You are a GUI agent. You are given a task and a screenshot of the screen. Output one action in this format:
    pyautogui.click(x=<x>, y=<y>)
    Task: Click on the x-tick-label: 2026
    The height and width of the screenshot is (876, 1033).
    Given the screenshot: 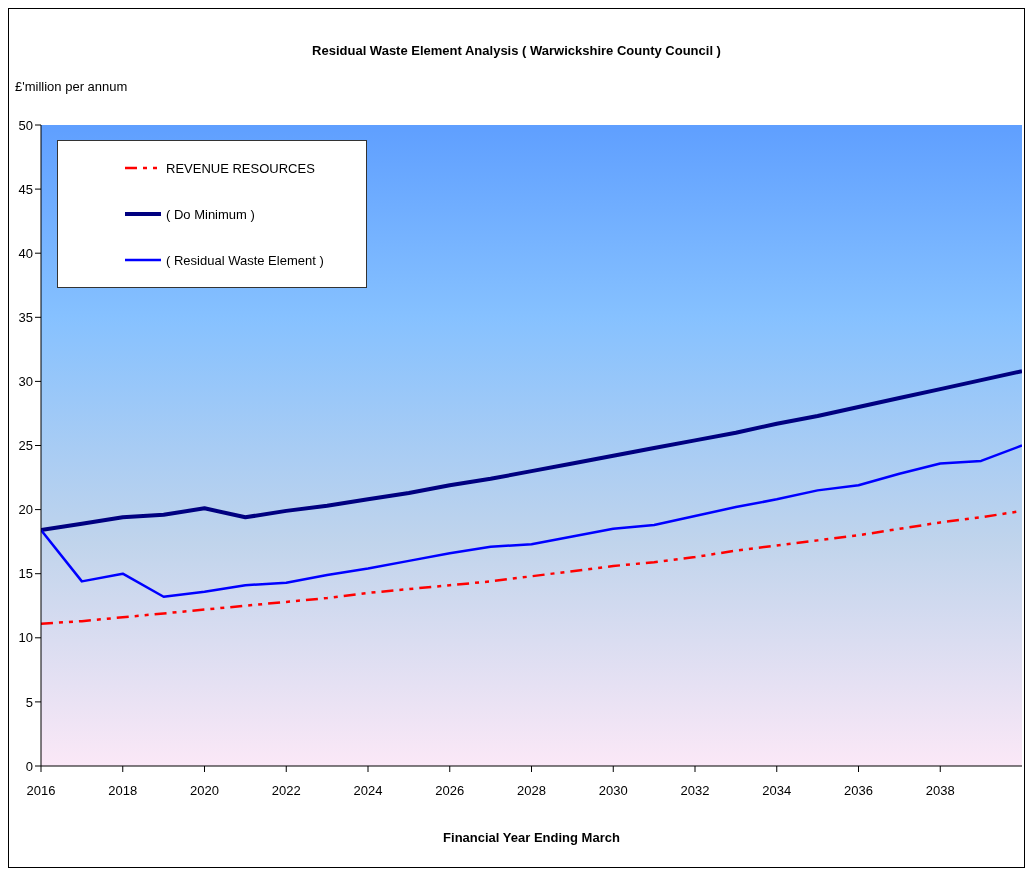 What is the action you would take?
    pyautogui.click(x=450, y=791)
    